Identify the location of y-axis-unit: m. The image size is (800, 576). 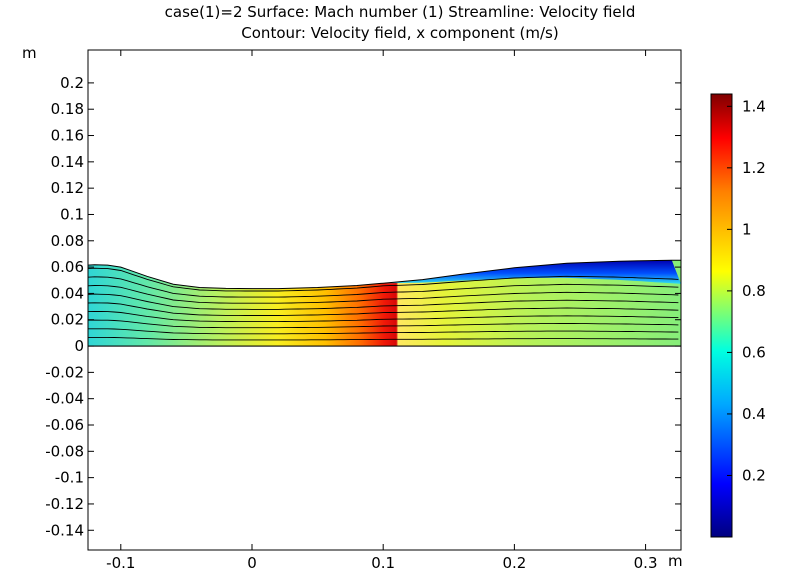
(29, 53).